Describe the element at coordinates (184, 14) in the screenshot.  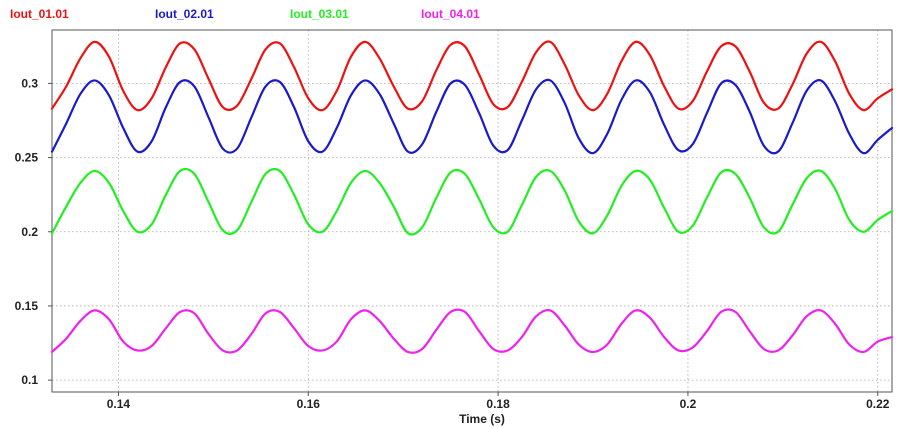
I see `legend-item-2: Iout_02.01` at that location.